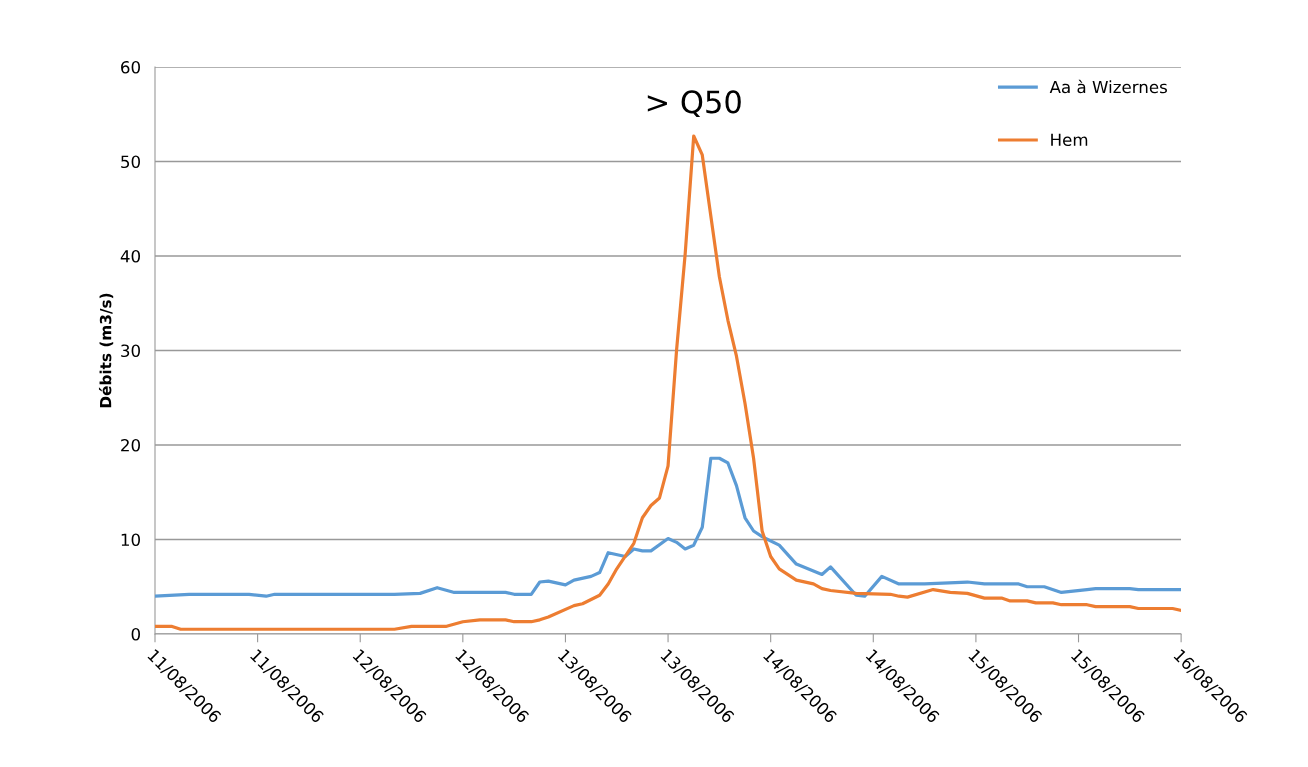 The image size is (1308, 767). Describe the element at coordinates (106, 350) in the screenshot. I see `y-axis-title: Débits (m3/s)` at that location.